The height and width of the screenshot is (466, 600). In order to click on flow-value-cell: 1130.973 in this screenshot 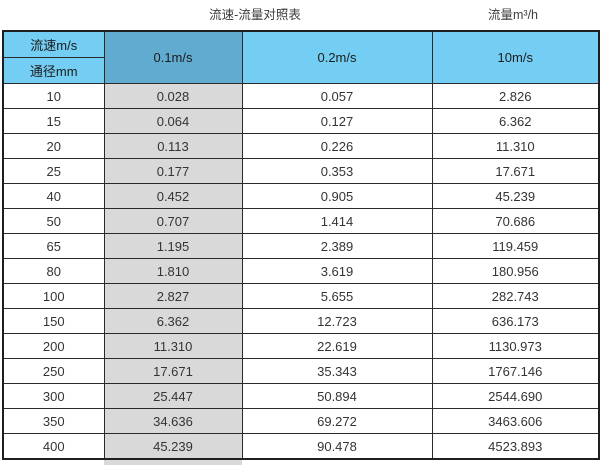, I will do `click(515, 346)`.